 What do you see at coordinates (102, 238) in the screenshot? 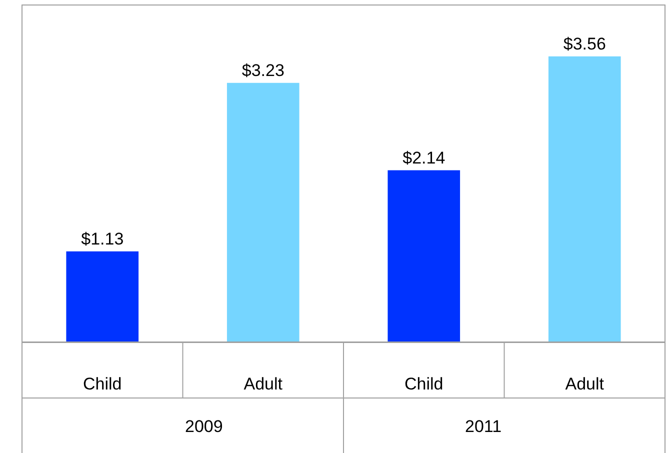
I see `data-label: $1.13` at bounding box center [102, 238].